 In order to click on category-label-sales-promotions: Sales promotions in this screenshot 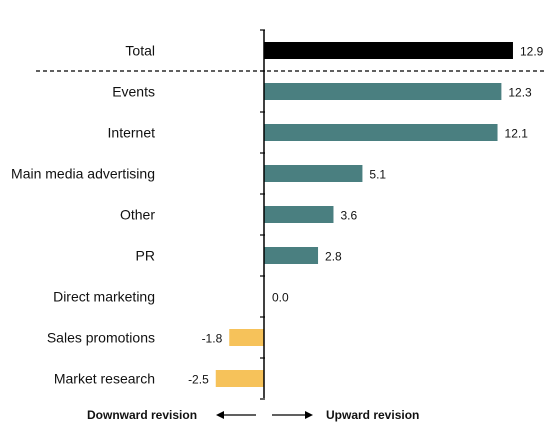, I will do `click(101, 338)`.